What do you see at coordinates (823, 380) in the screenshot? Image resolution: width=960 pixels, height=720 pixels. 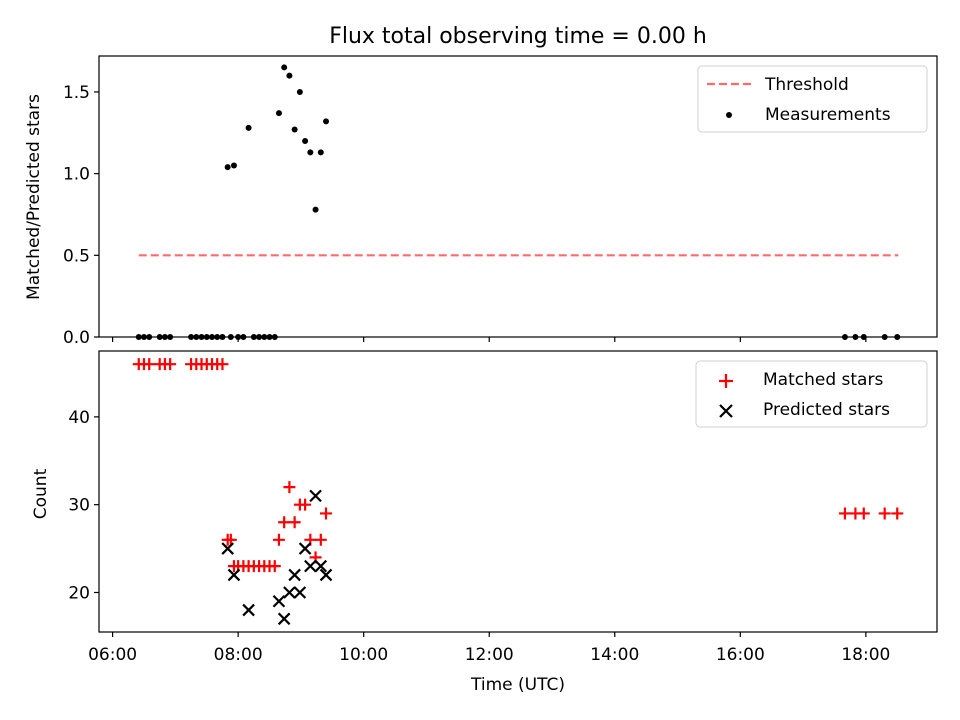 I see `legend-matched-label: Matched stars` at bounding box center [823, 380].